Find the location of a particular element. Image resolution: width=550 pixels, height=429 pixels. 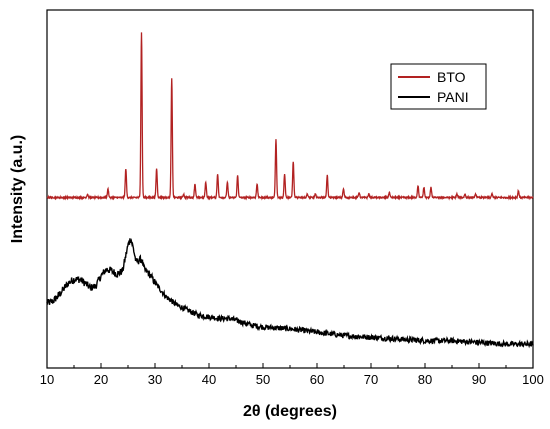

x-tick-label: 30 is located at coordinates (155, 379).